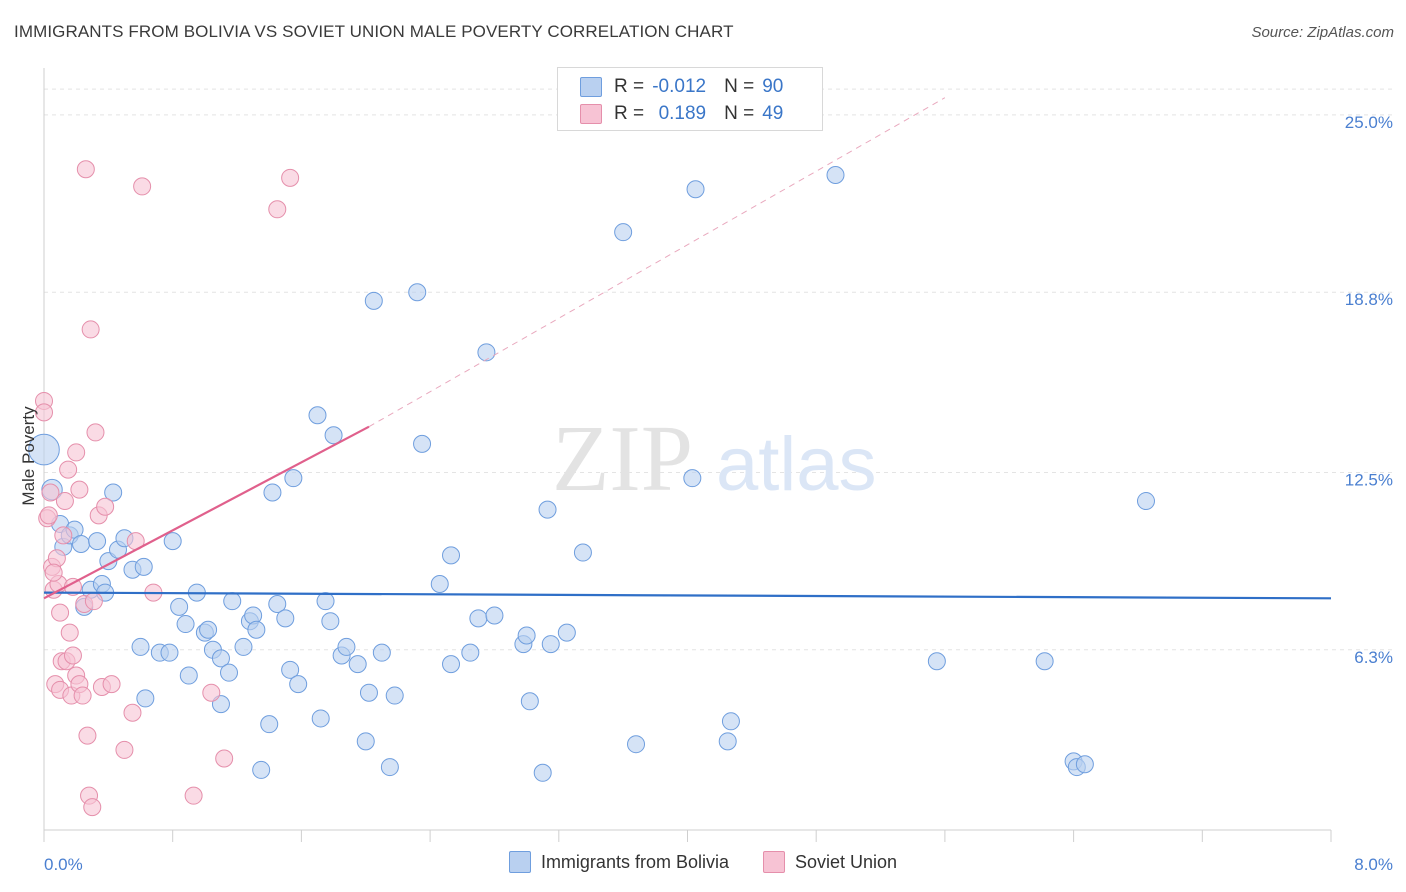  I want to click on x-tick-label-max: 8.0%, so click(1373, 864).